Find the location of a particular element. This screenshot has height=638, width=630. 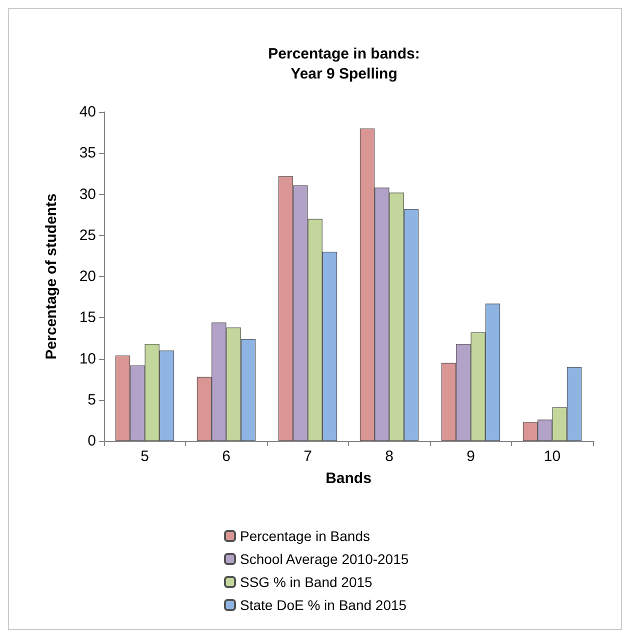

legend-label: State DoE % in Band 2015 is located at coordinates (323, 605).